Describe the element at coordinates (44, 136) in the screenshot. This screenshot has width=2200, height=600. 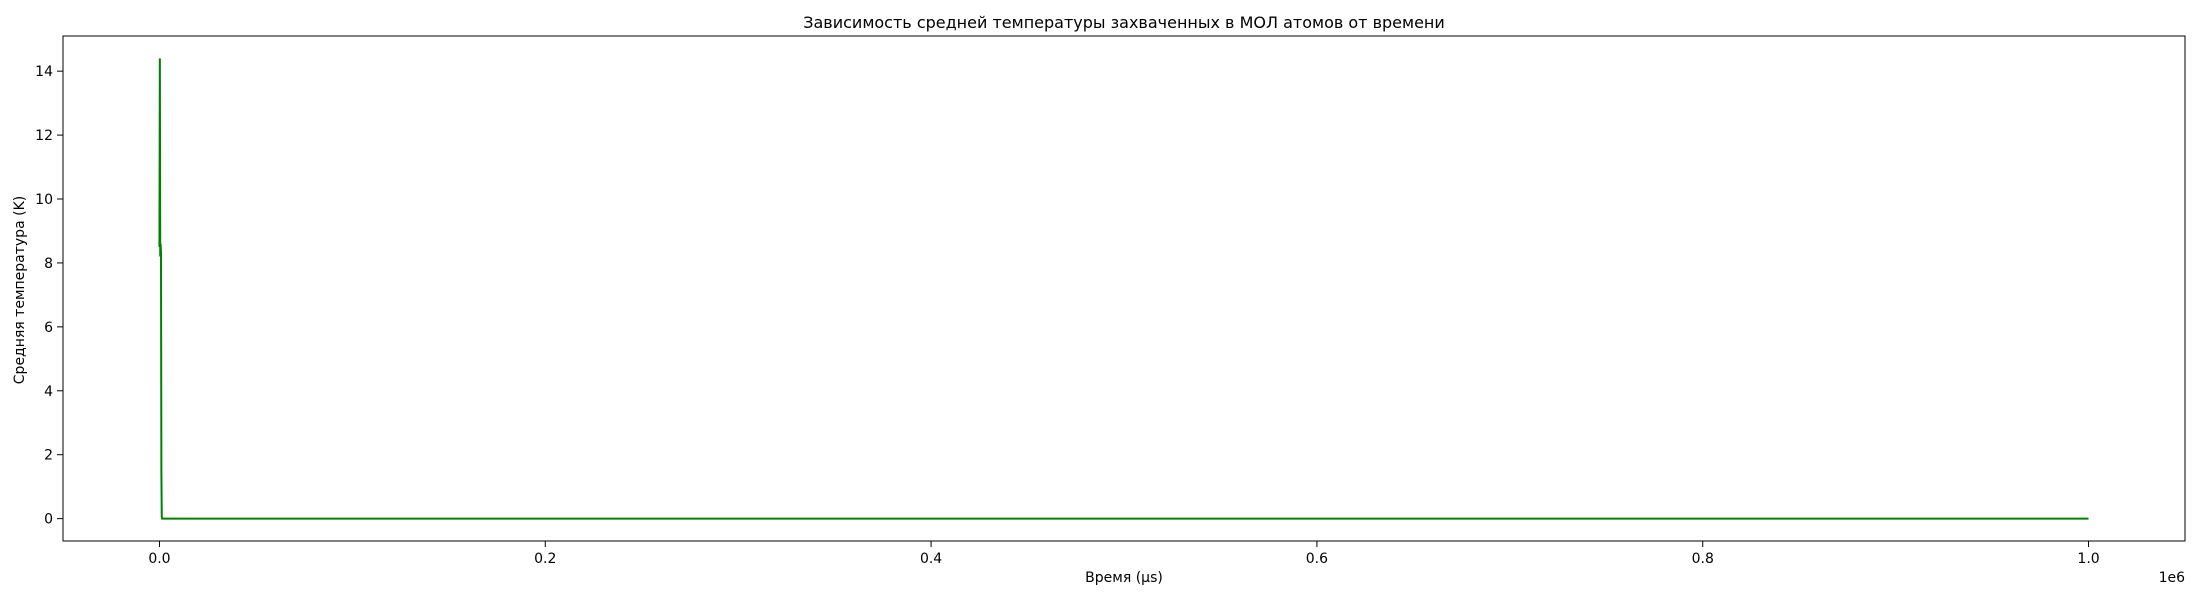
I see `y-tick-label: 12` at that location.